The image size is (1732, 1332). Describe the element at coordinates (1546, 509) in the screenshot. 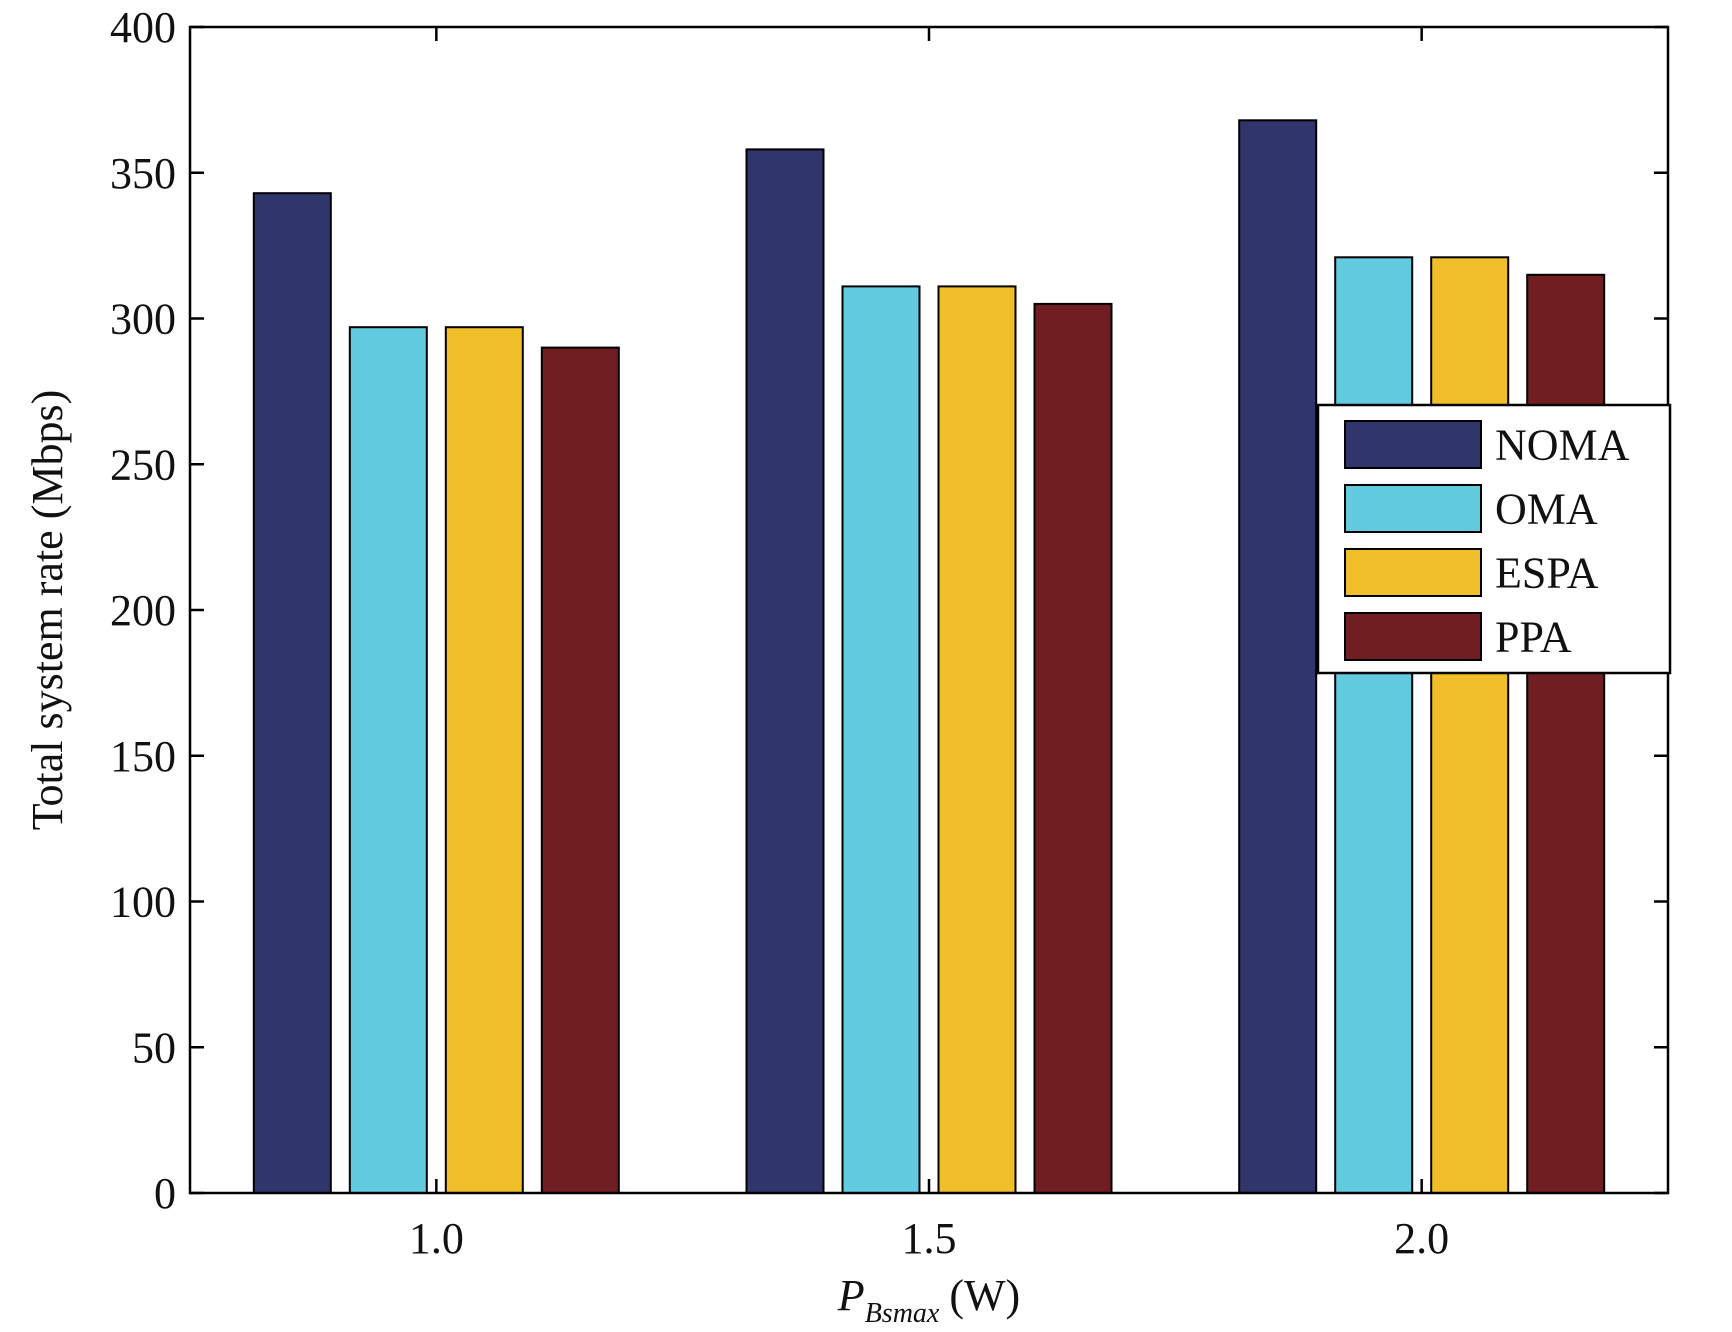

I see `legend-label-oma: OMA` at that location.